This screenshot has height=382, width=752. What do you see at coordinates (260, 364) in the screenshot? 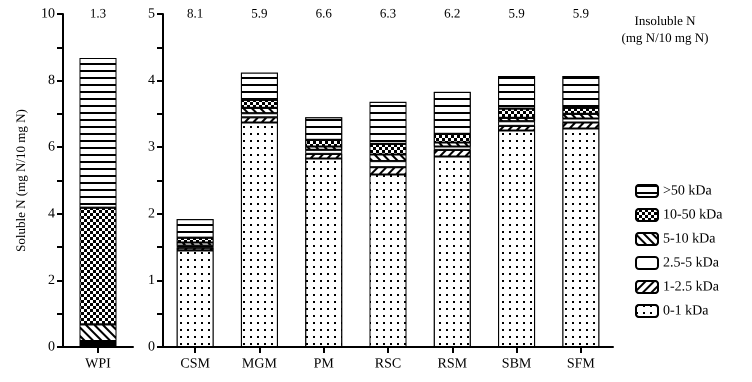
I see `x-tick-label: MGM` at bounding box center [260, 364].